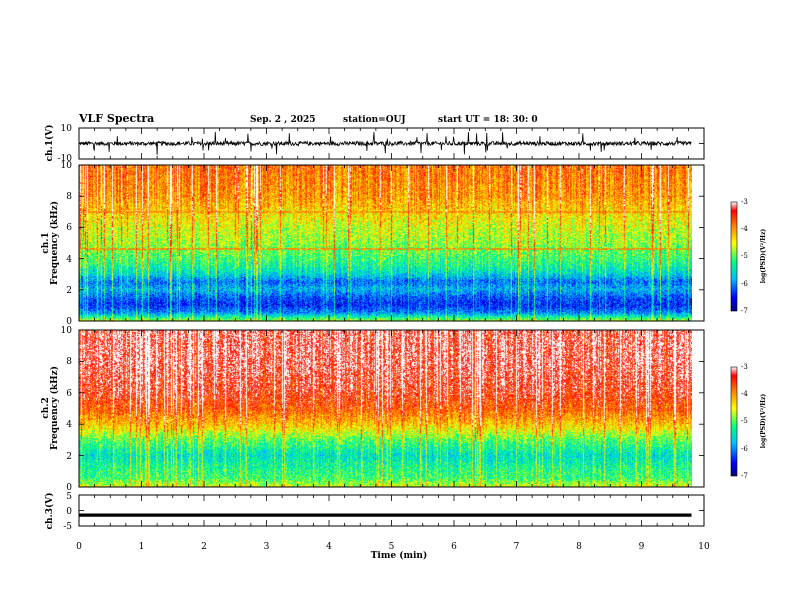  Describe the element at coordinates (79, 547) in the screenshot. I see `x-tick-label-0: 0` at that location.